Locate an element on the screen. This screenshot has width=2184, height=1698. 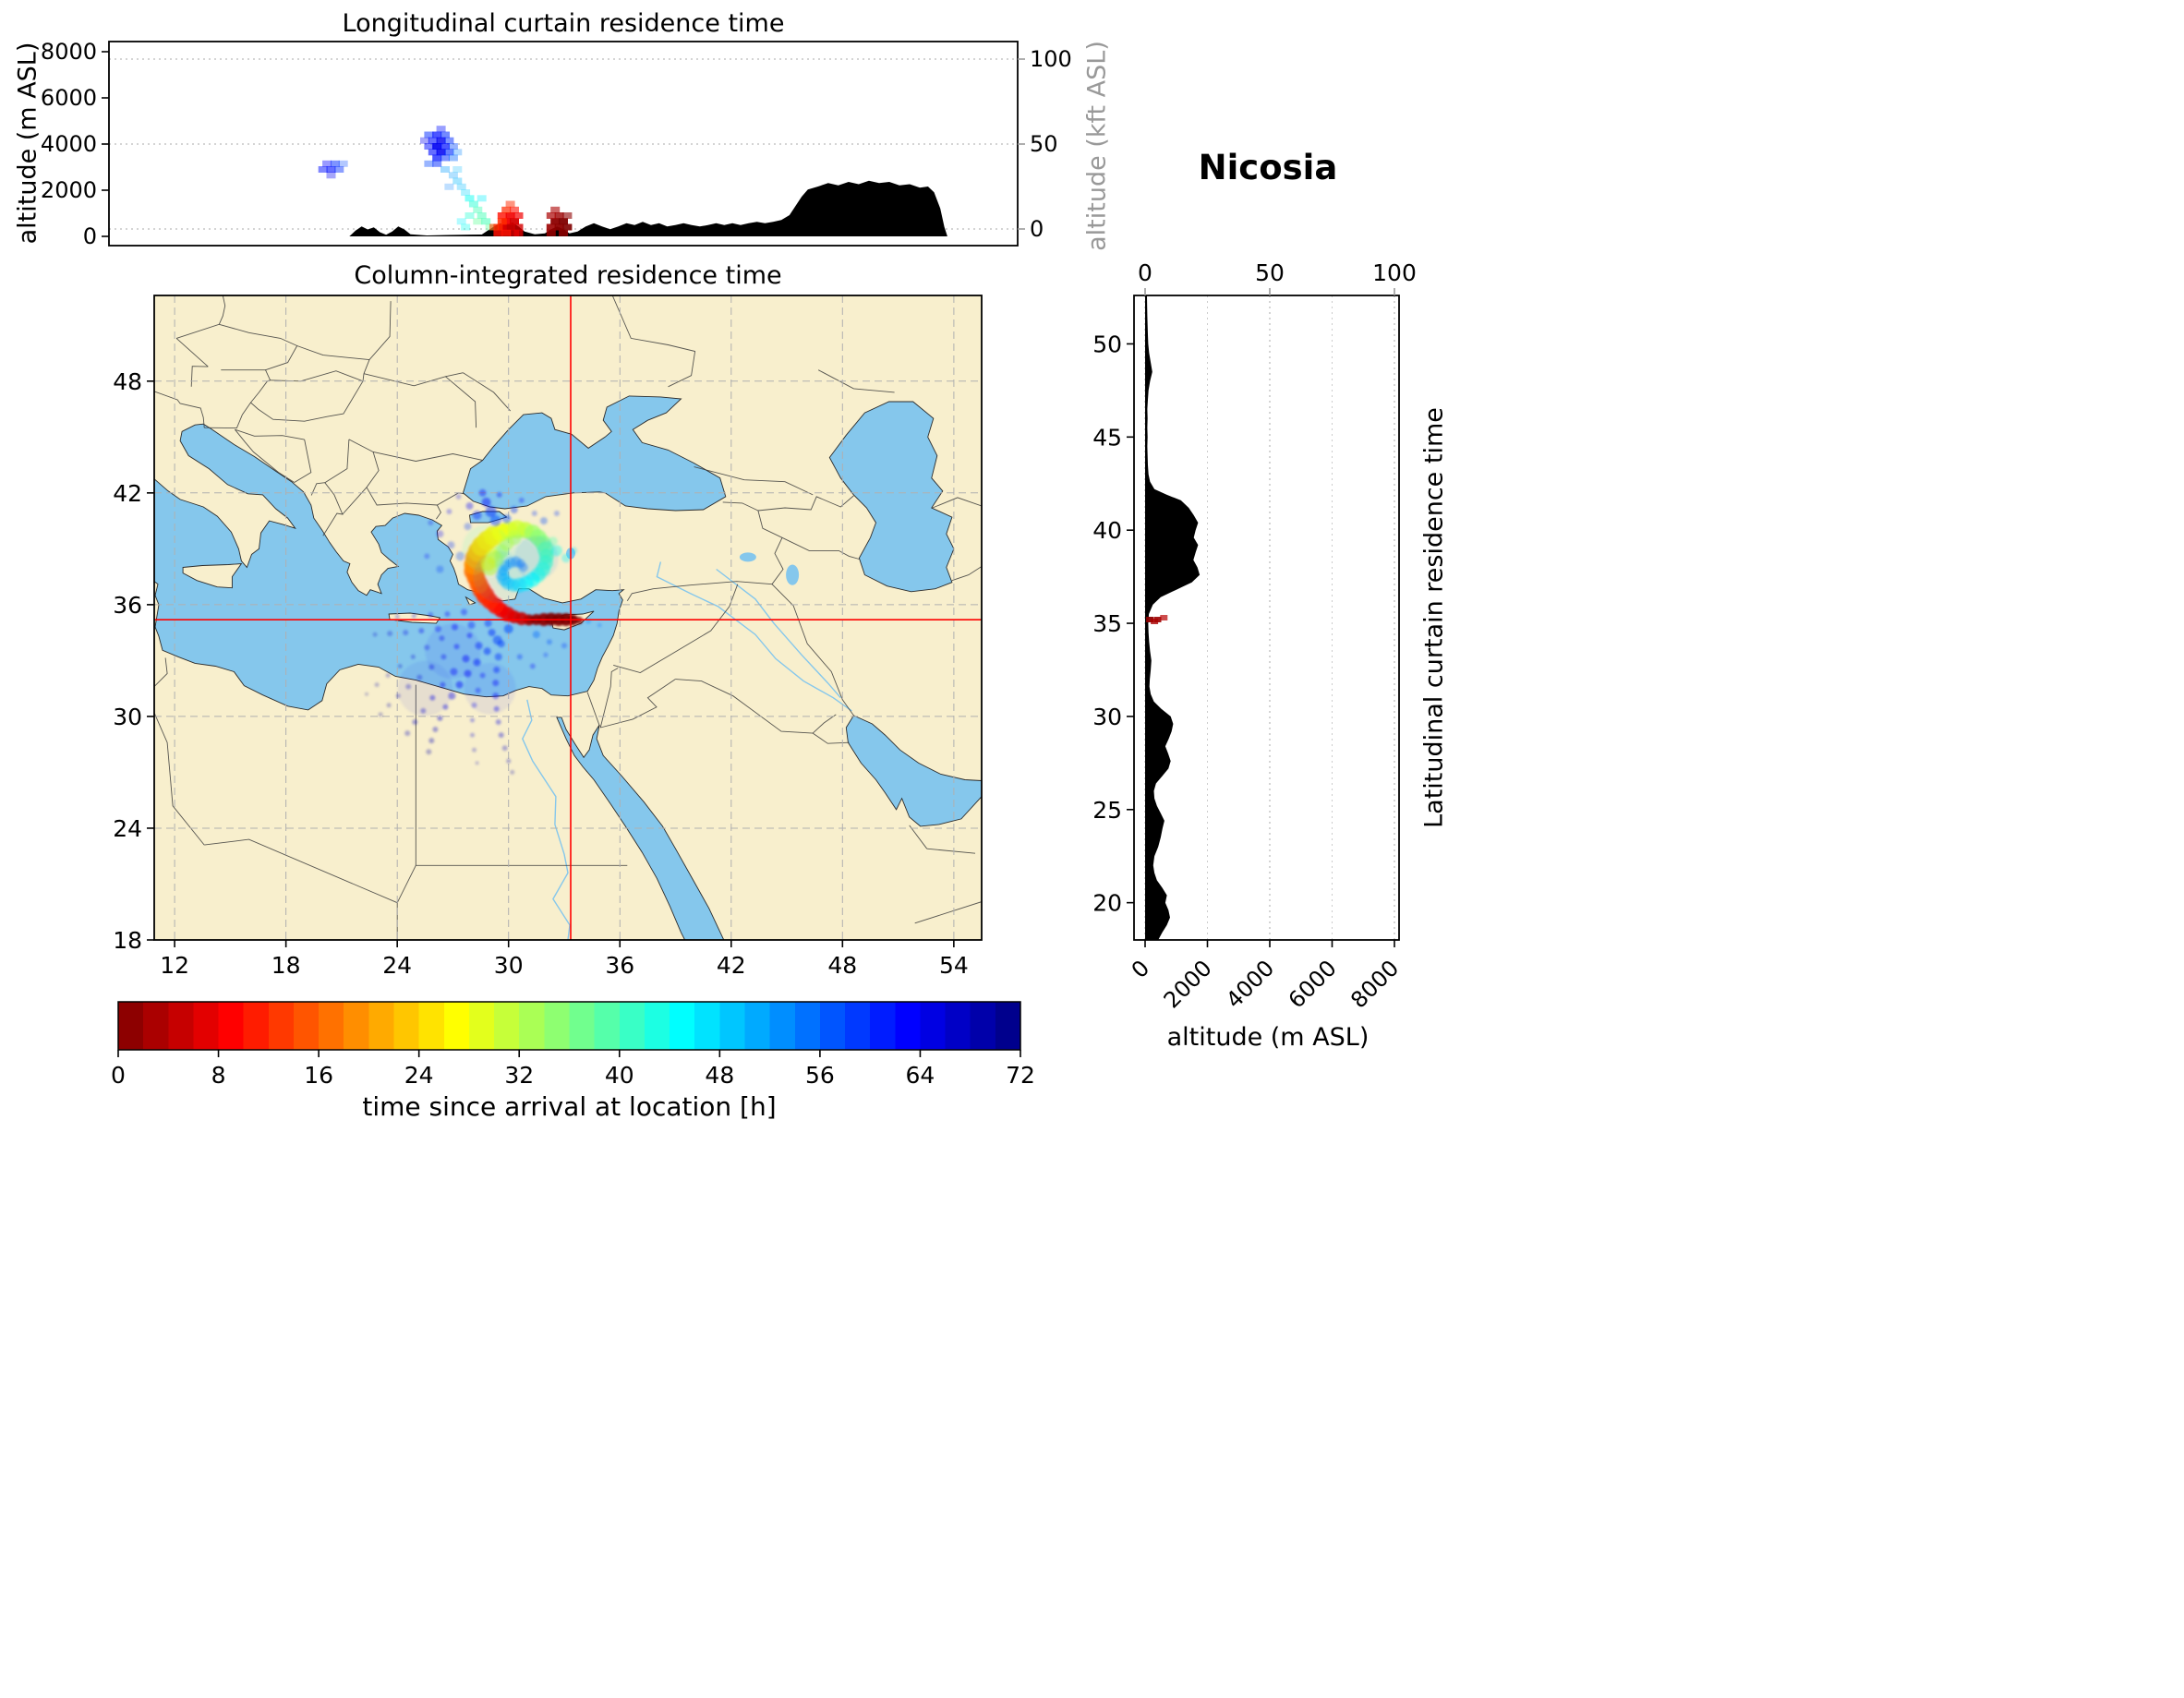
station-name: Nicosia is located at coordinates (1268, 167).